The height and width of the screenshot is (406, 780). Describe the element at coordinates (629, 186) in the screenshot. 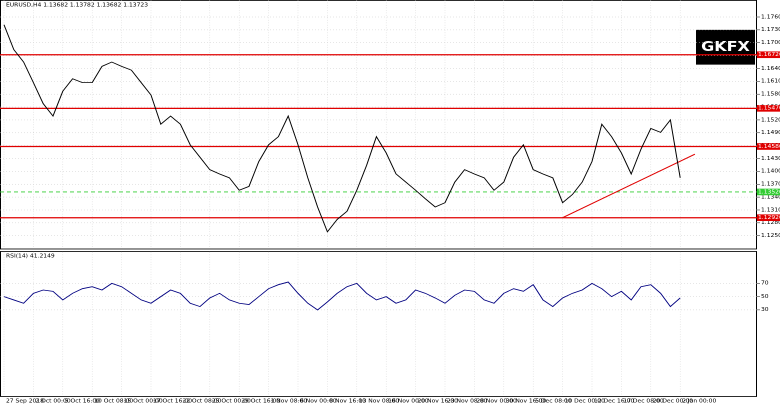

I see `trend-line` at that location.